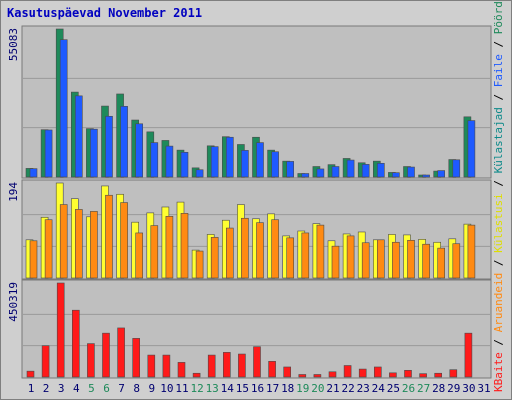 The height and width of the screenshot is (400, 512). What do you see at coordinates (379, 388) in the screenshot?
I see `x-tick-label: 24` at bounding box center [379, 388].